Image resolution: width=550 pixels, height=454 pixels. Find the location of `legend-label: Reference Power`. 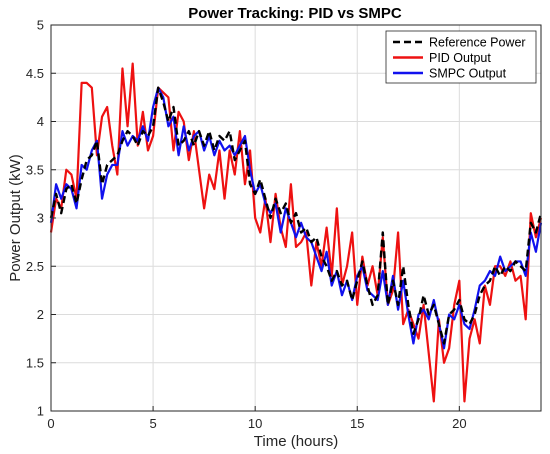

legend-label: Reference Power is located at coordinates (477, 43).